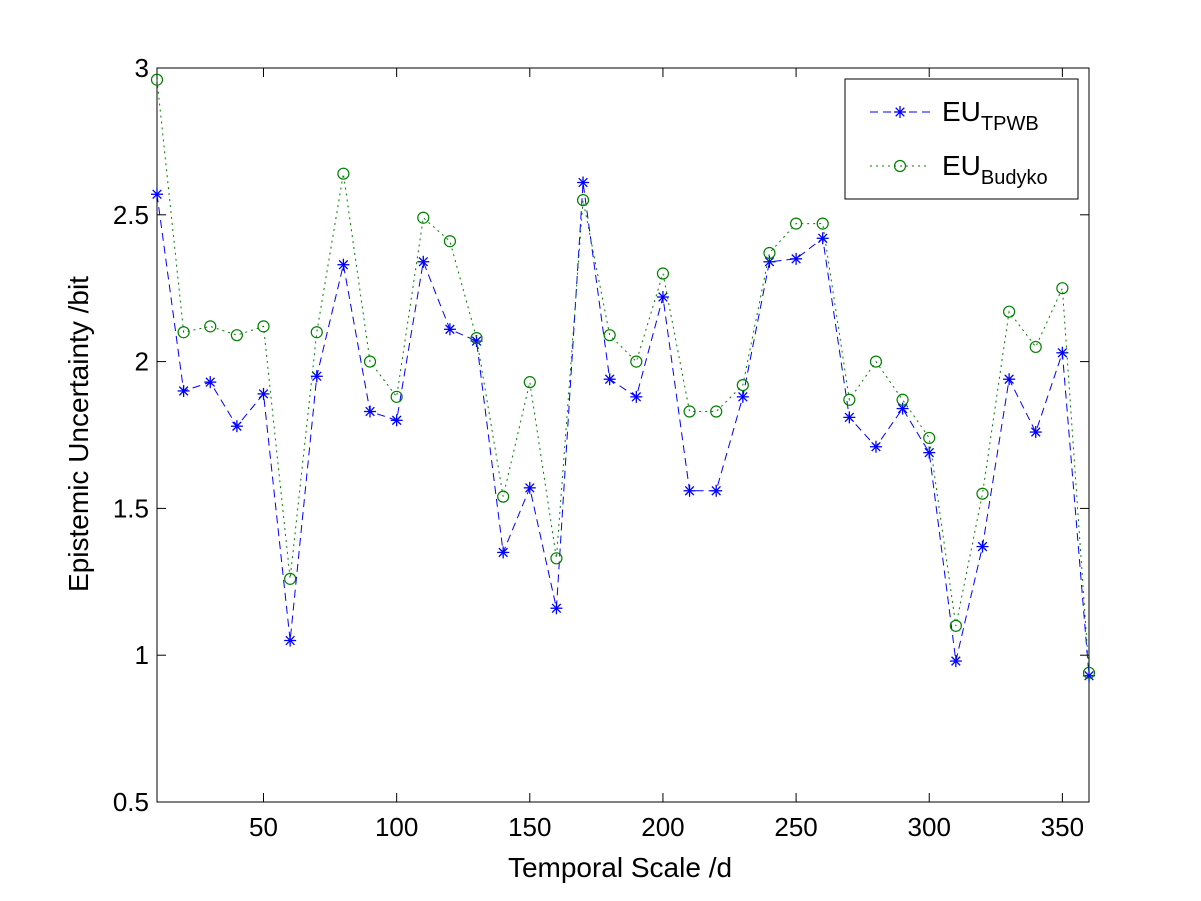  I want to click on x-tick-label: 200, so click(662, 827).